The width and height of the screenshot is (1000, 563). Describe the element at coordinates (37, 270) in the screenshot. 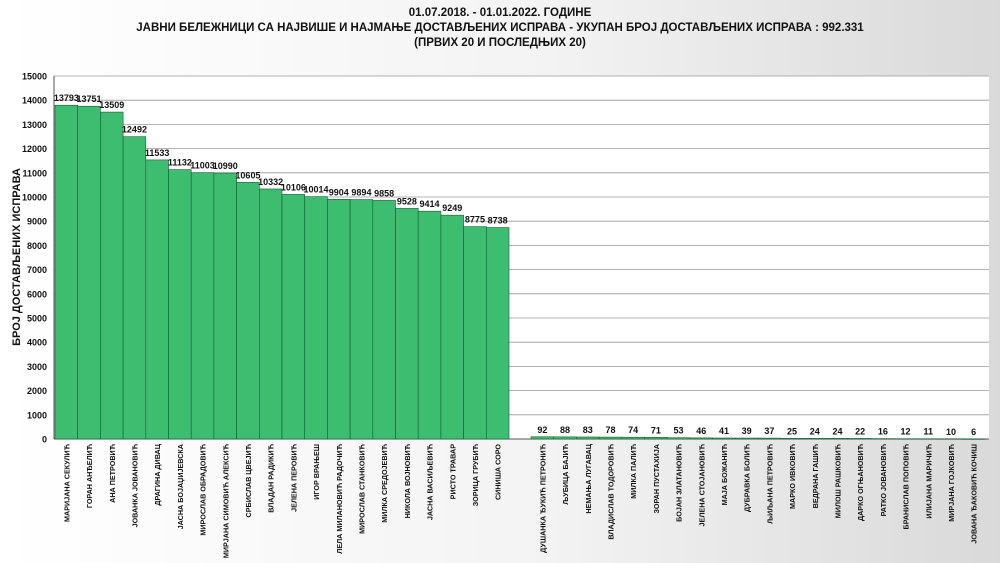

I see `y-tick-label: 7000` at that location.